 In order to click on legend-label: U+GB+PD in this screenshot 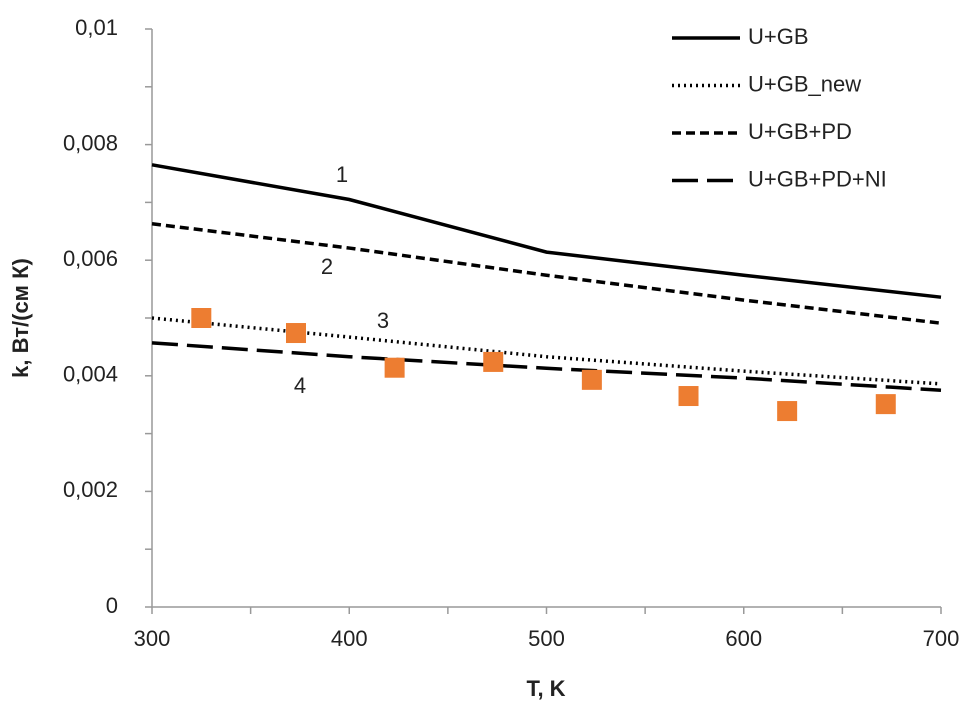, I will do `click(800, 131)`.